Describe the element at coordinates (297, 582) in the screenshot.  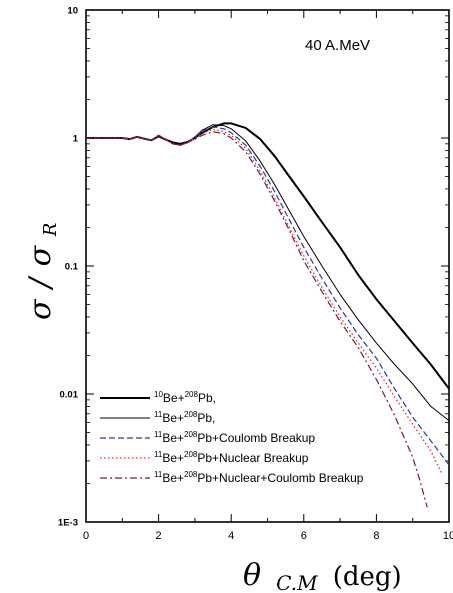
I see `x-axis-subscript: C.M` at that location.